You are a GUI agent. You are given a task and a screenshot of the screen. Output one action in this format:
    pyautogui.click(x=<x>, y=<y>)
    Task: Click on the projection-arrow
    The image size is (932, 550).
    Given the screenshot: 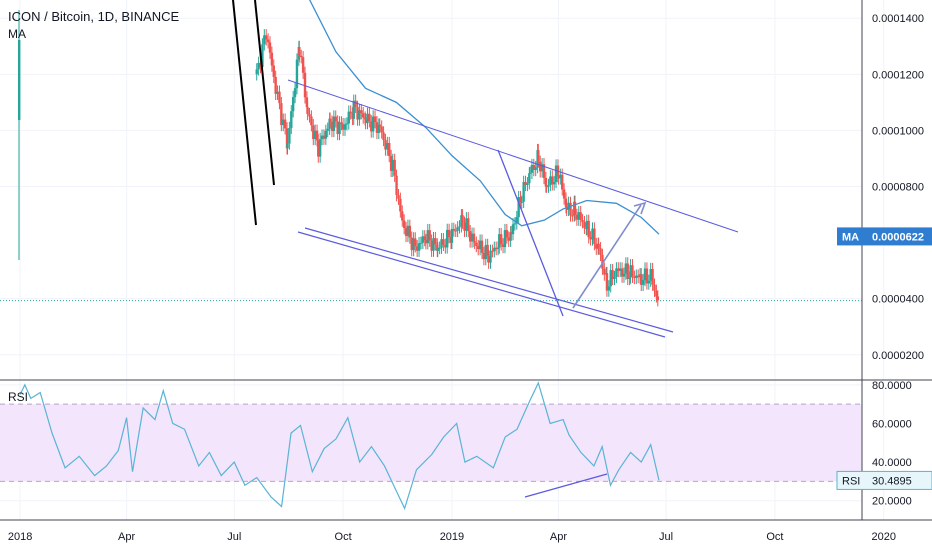 What is the action you would take?
    pyautogui.click(x=607, y=256)
    